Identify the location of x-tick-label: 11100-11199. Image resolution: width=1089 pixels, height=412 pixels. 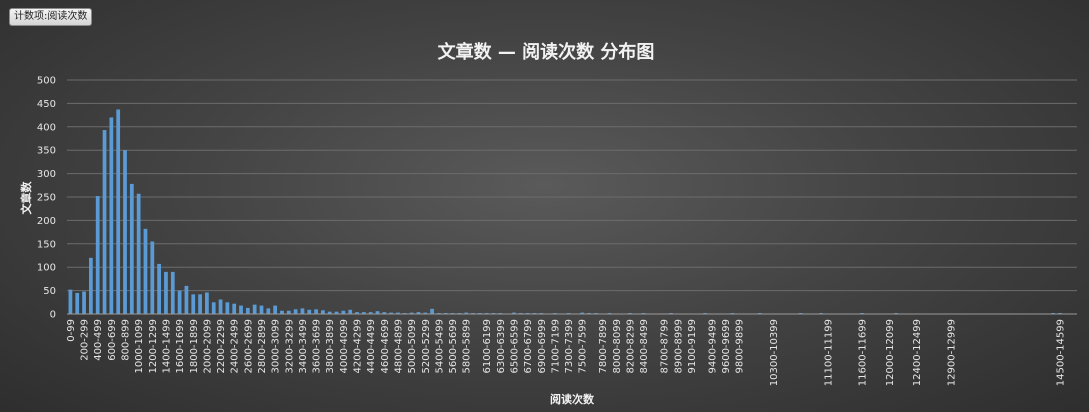
(828, 352).